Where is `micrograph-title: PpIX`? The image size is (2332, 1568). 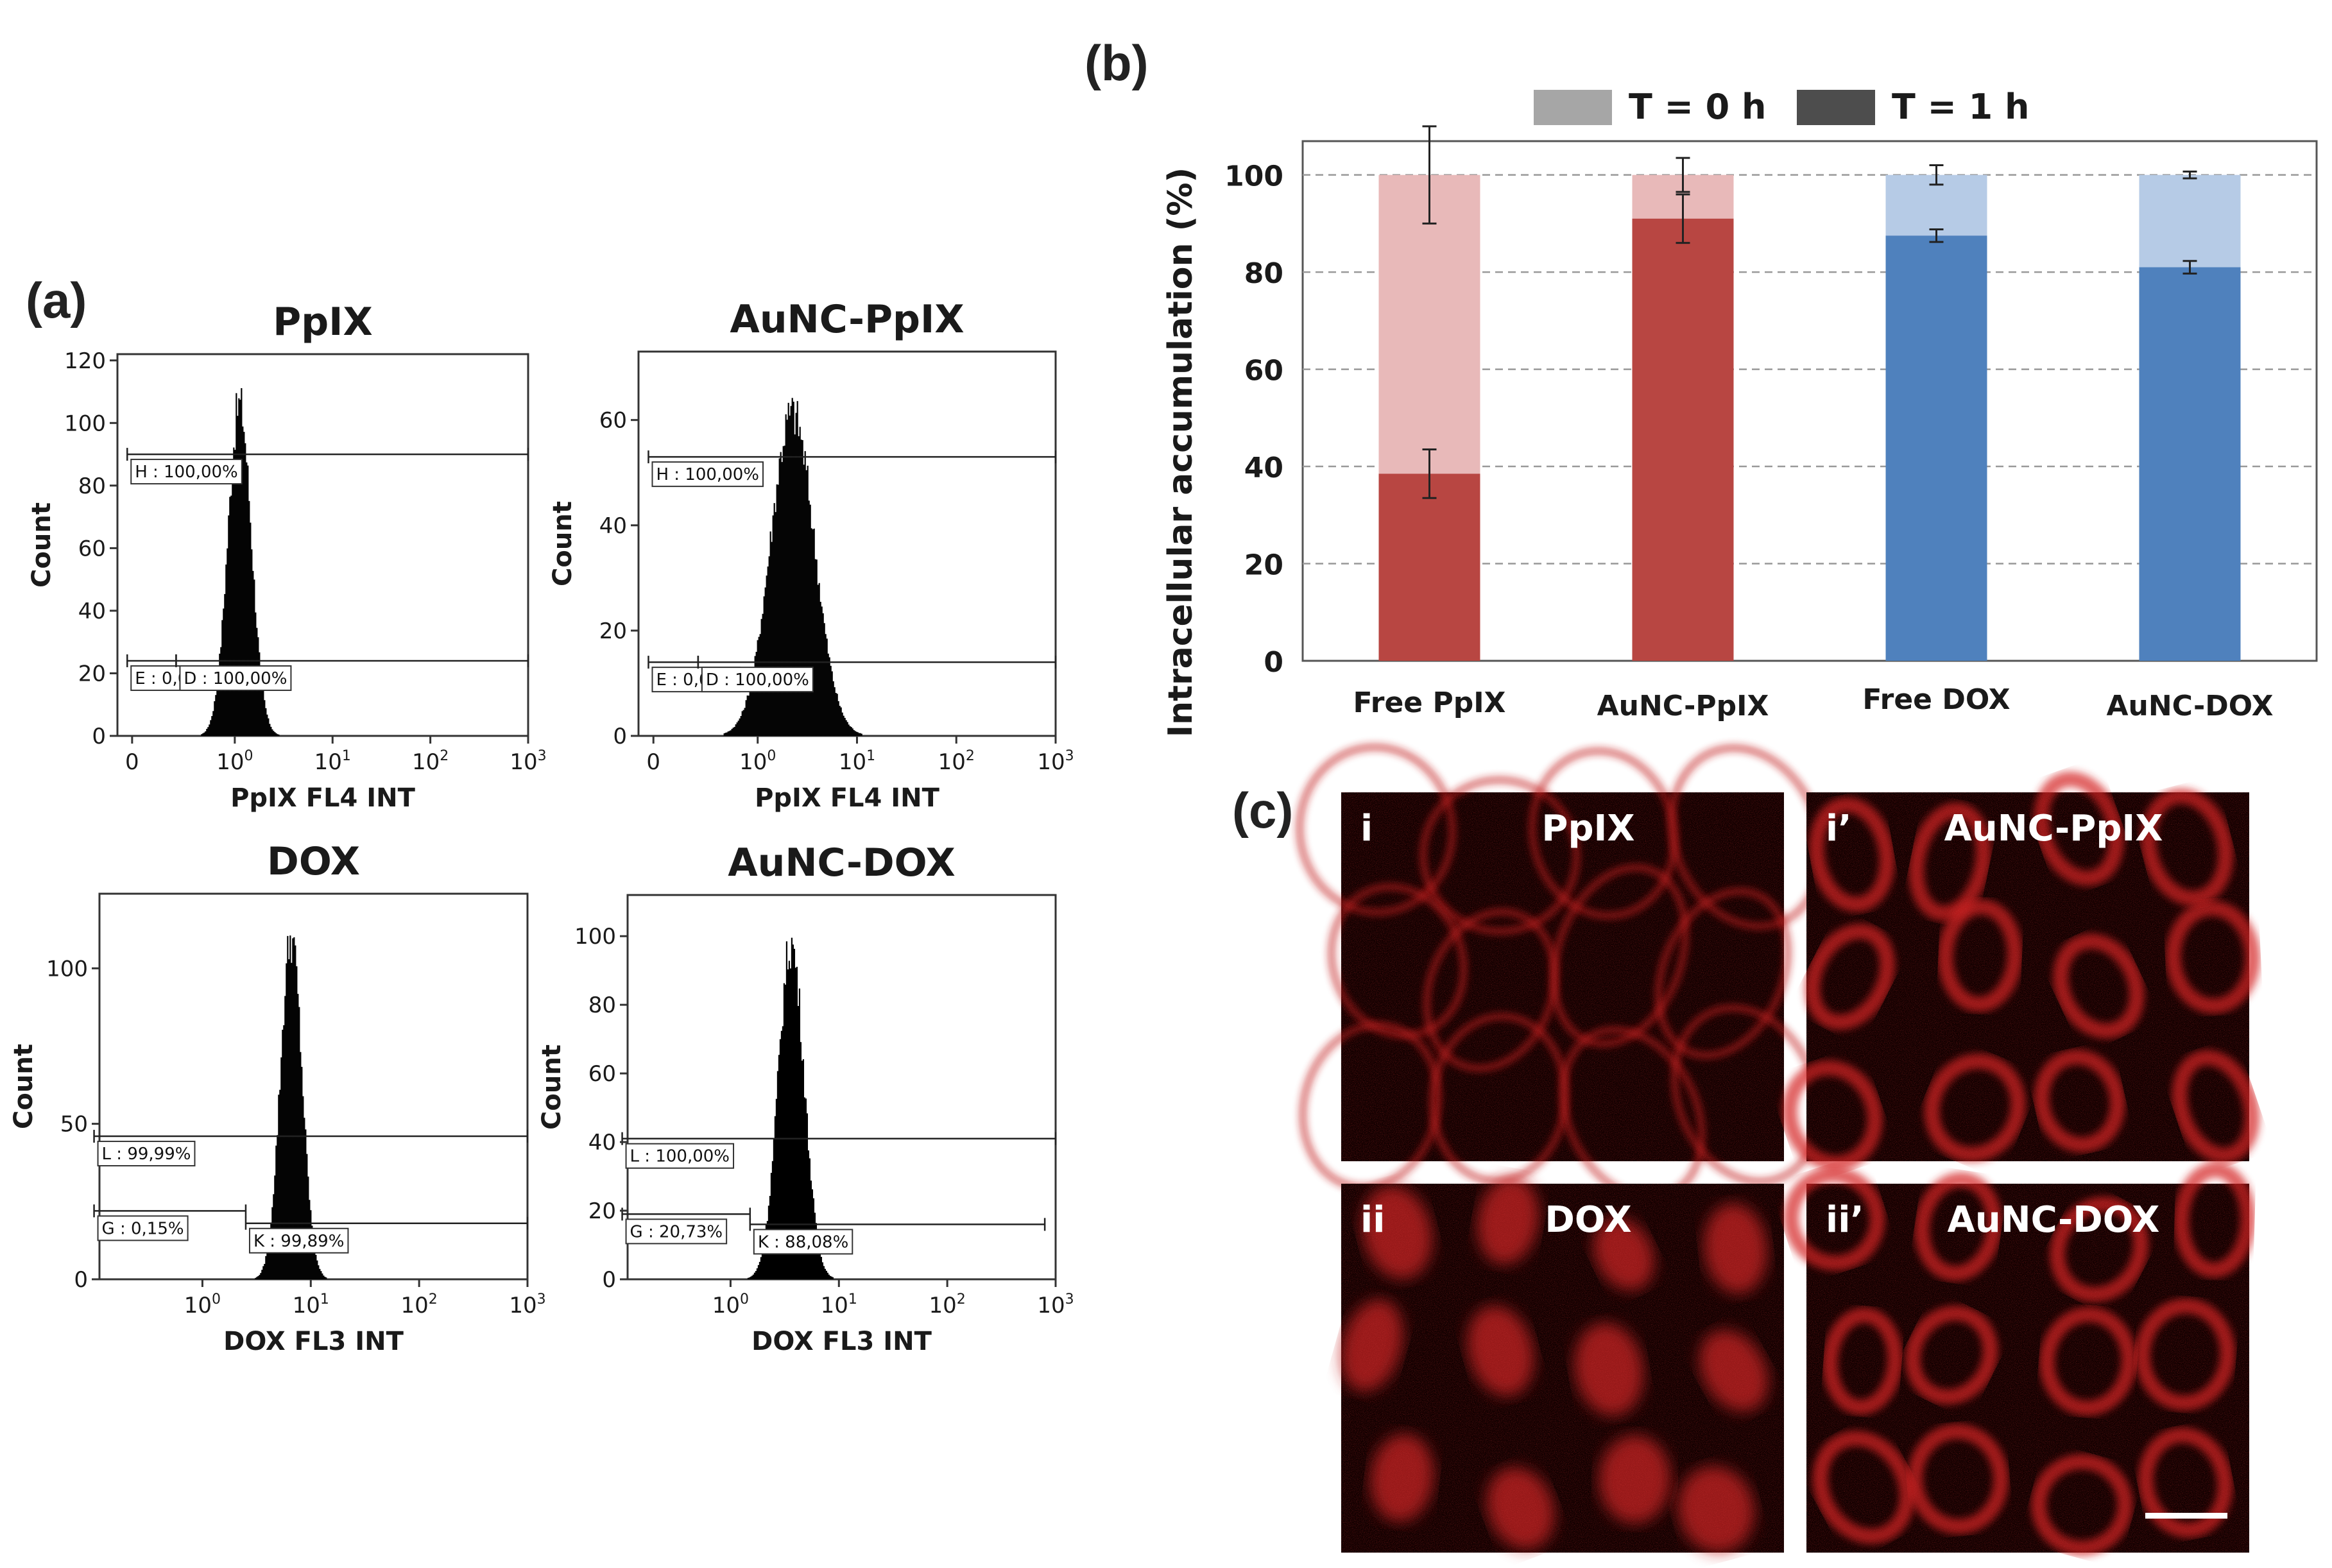 micrograph-title: PpIX is located at coordinates (1587, 828).